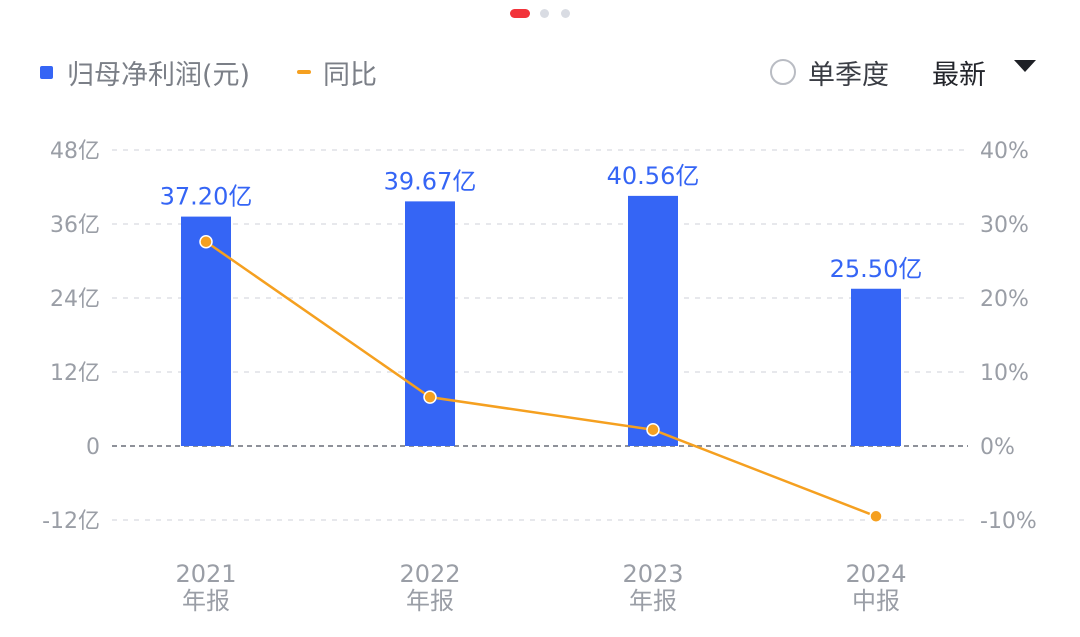 The height and width of the screenshot is (637, 1080). What do you see at coordinates (75, 373) in the screenshot?
I see `y-left-tick-label: 12亿` at bounding box center [75, 373].